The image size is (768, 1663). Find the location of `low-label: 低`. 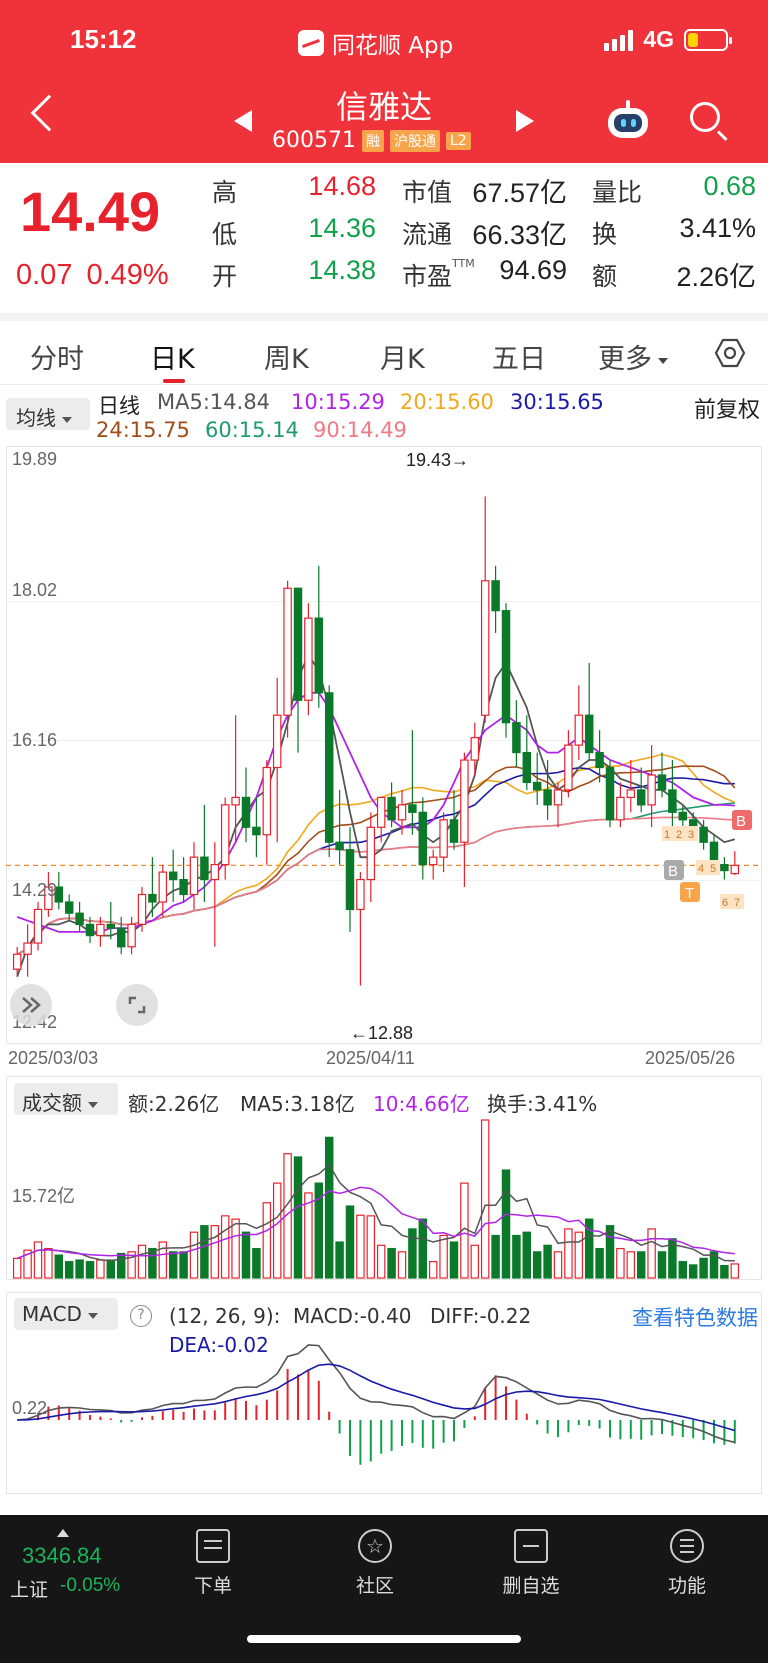

low-label: 低 is located at coordinates (225, 234).